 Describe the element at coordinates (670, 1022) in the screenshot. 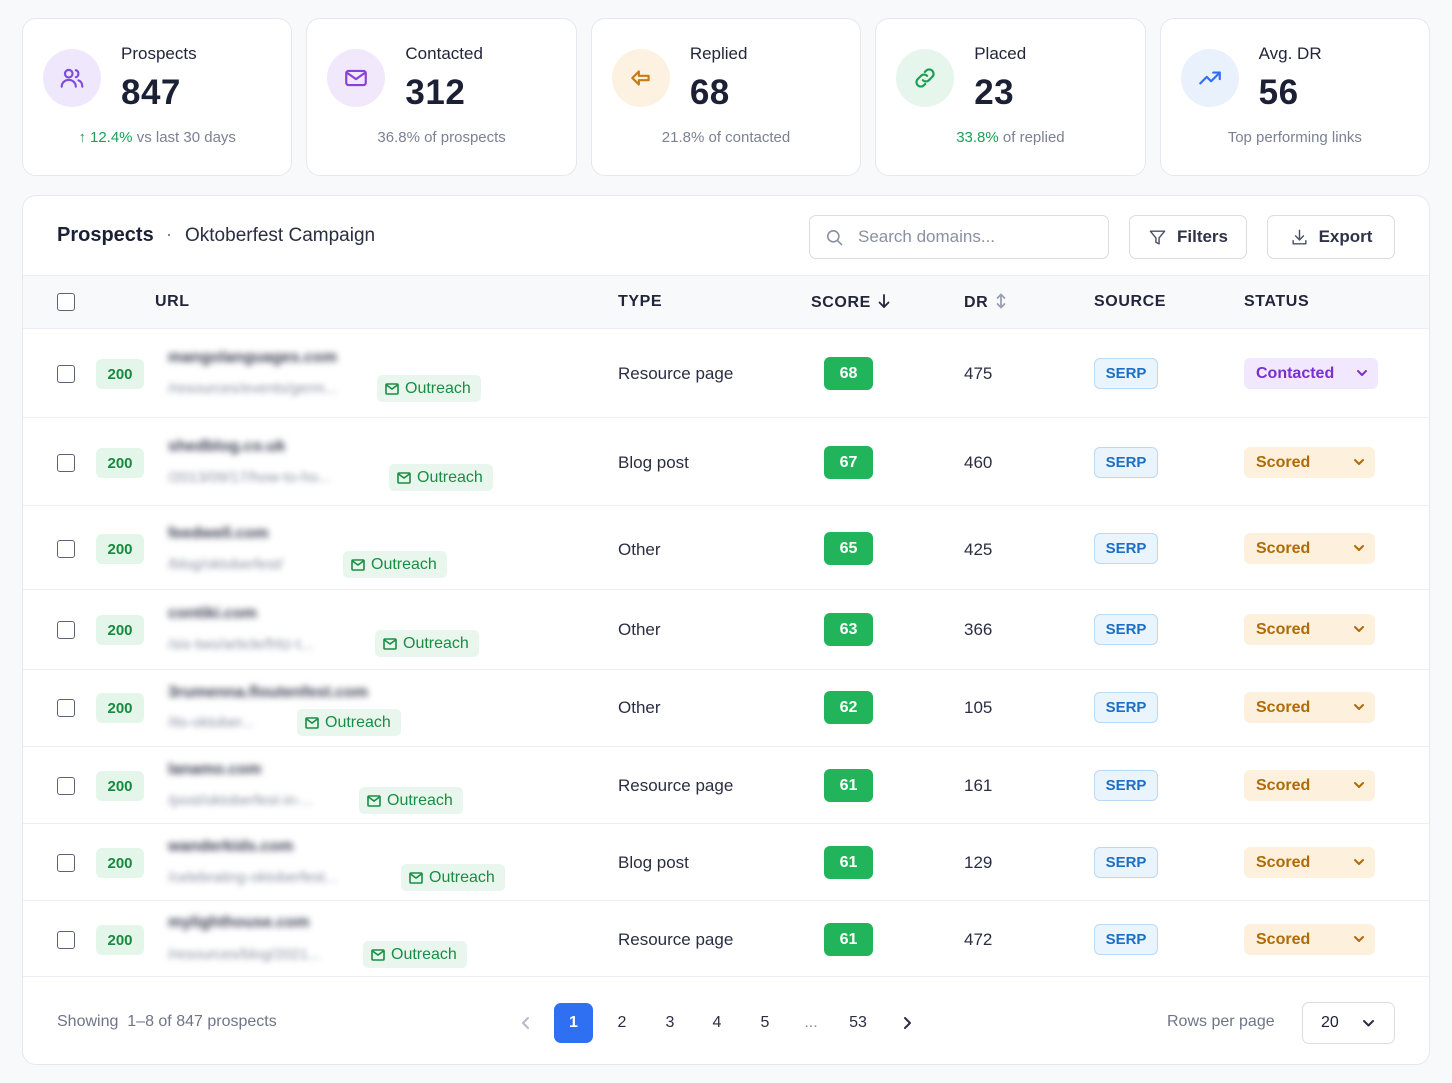

I see `page-button-3: 3` at that location.